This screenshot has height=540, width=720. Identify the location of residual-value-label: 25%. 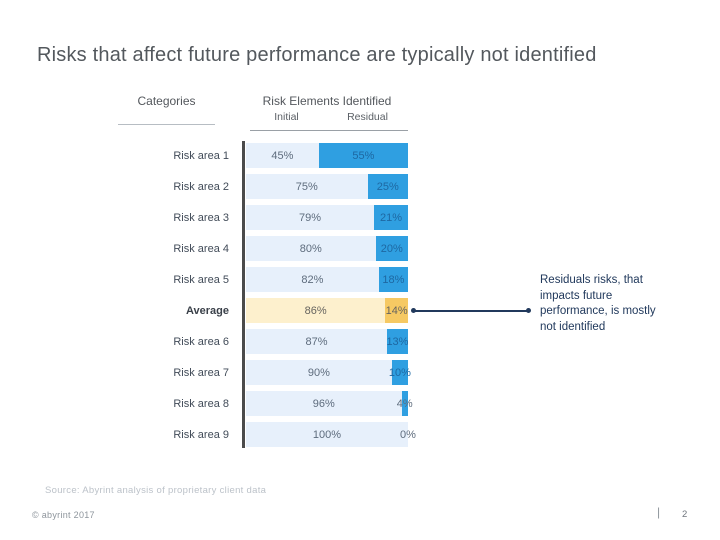
(387, 186).